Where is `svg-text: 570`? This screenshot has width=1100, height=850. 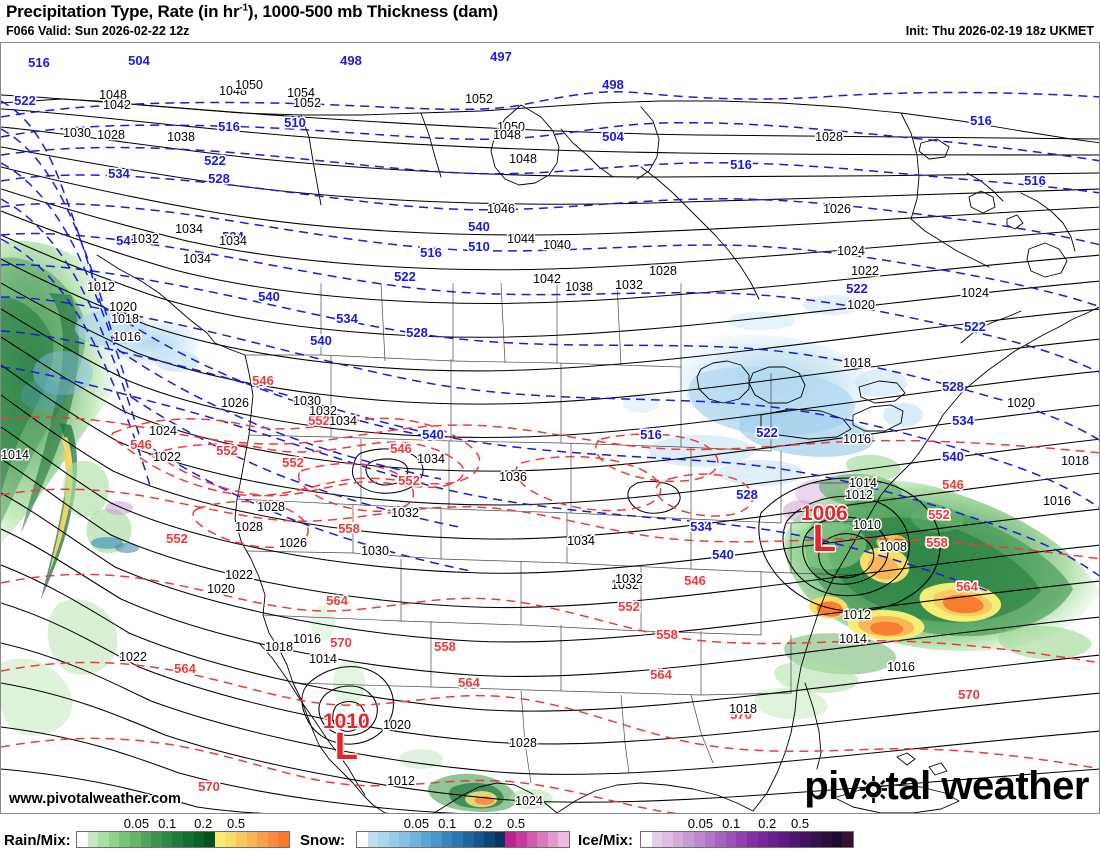
svg-text: 570 is located at coordinates (741, 714).